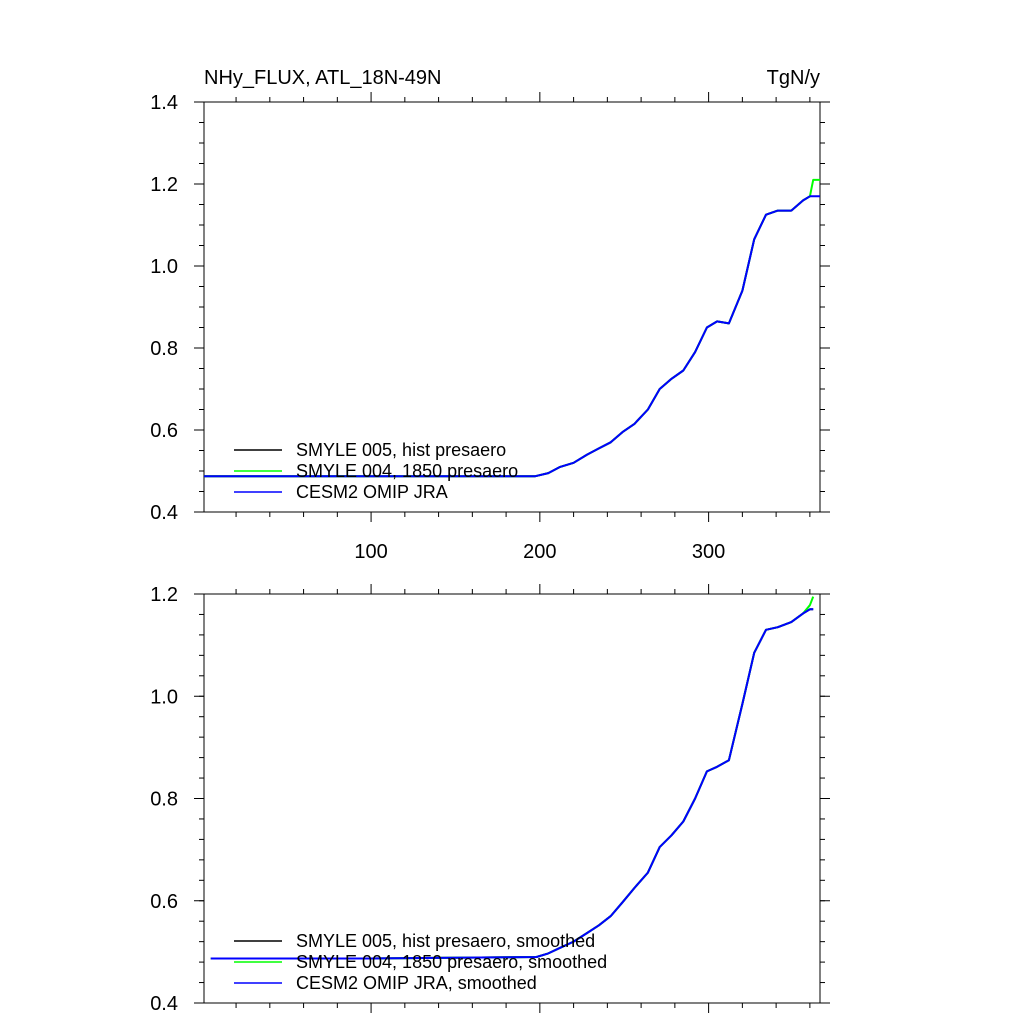 This screenshot has width=1024, height=1024. Describe the element at coordinates (539, 552) in the screenshot. I see `x-tick-label: 200` at that location.